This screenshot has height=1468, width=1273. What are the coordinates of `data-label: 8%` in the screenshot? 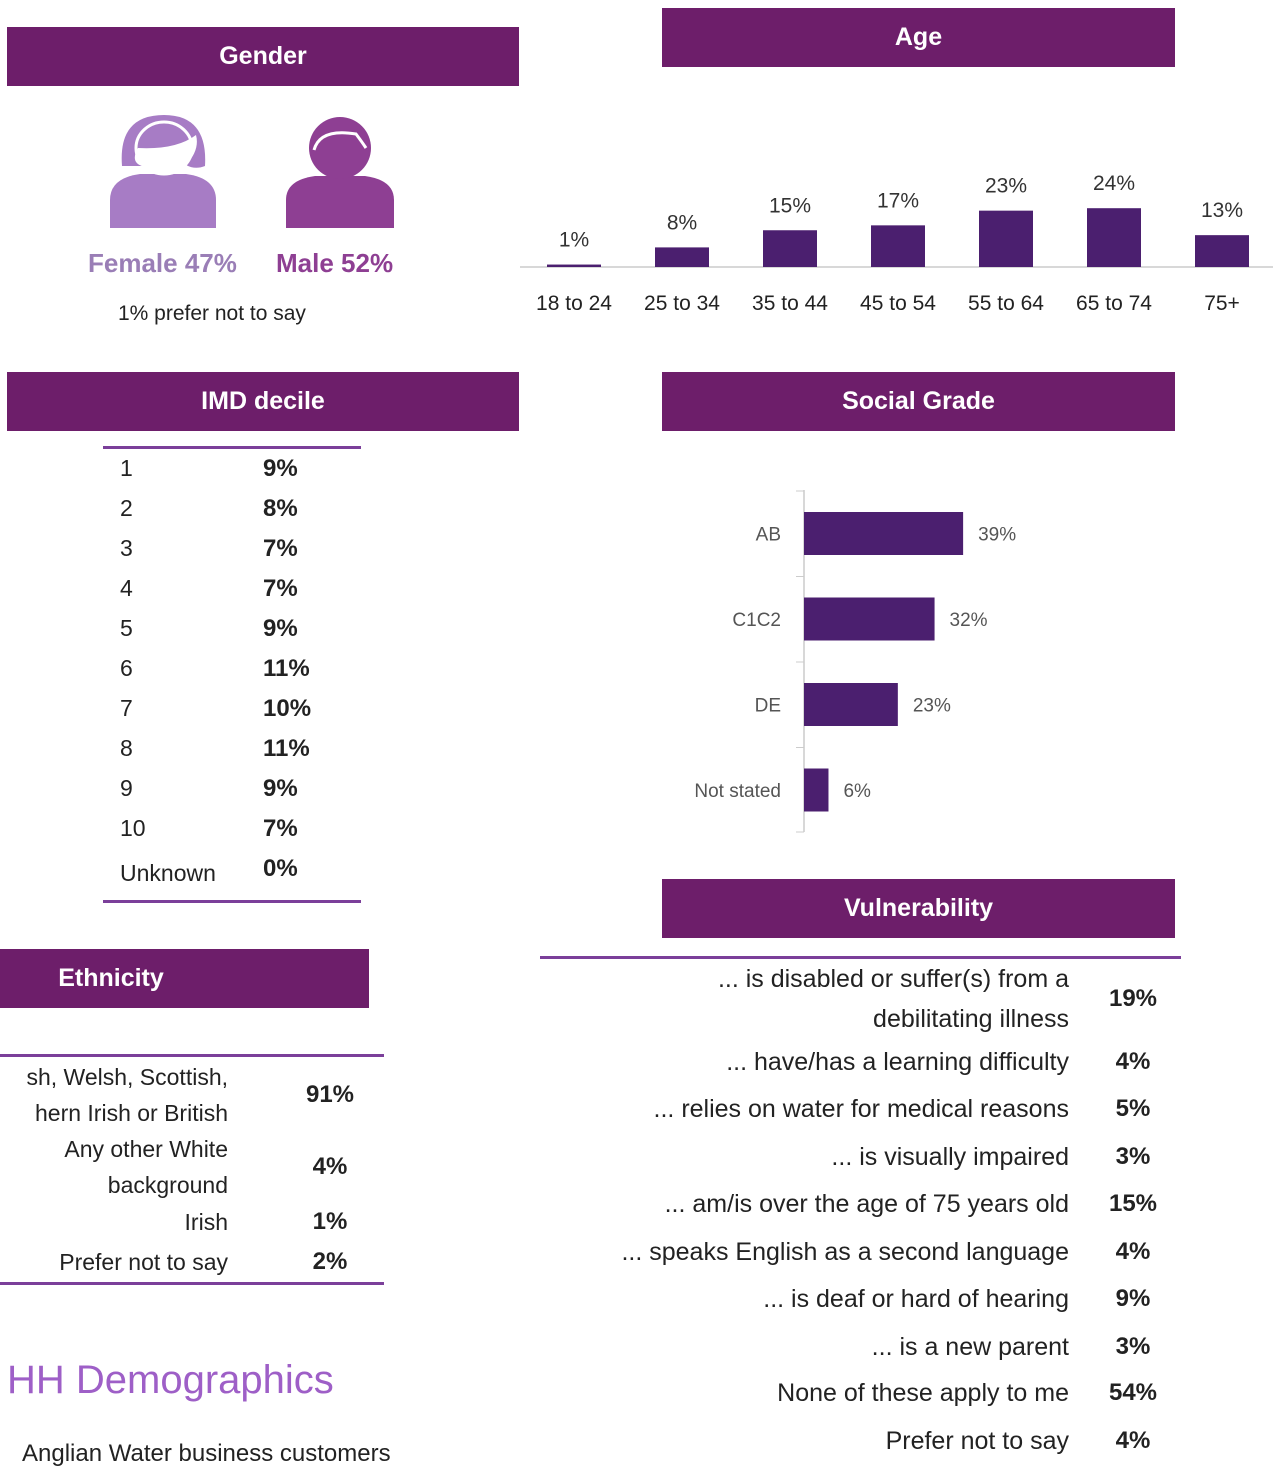 It's located at (682, 222).